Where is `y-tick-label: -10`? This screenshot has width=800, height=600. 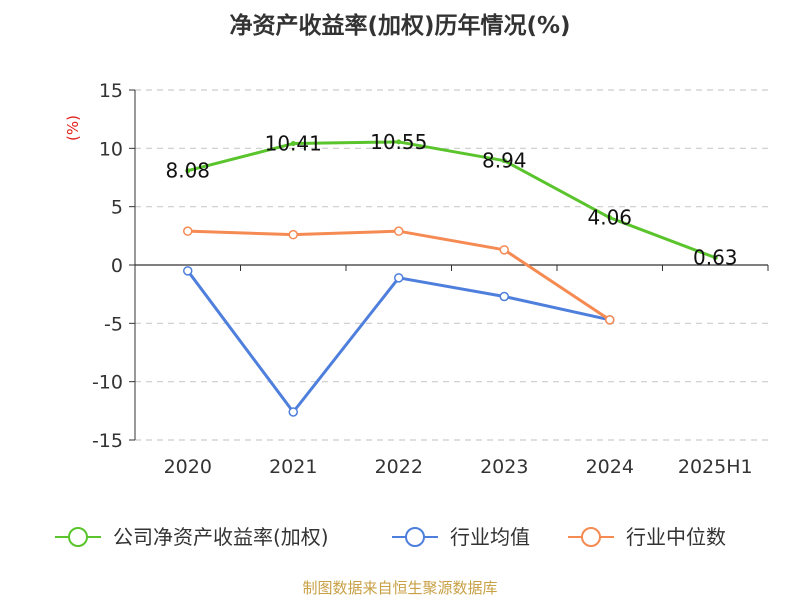
y-tick-label: -10 is located at coordinates (107, 383).